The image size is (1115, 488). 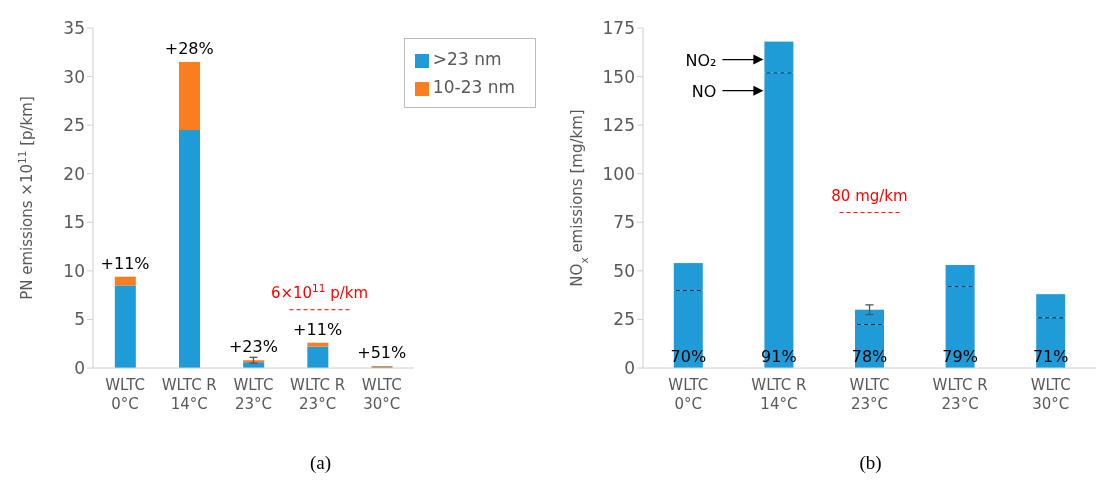 What do you see at coordinates (624, 222) in the screenshot?
I see `y-tick-label: 75` at bounding box center [624, 222].